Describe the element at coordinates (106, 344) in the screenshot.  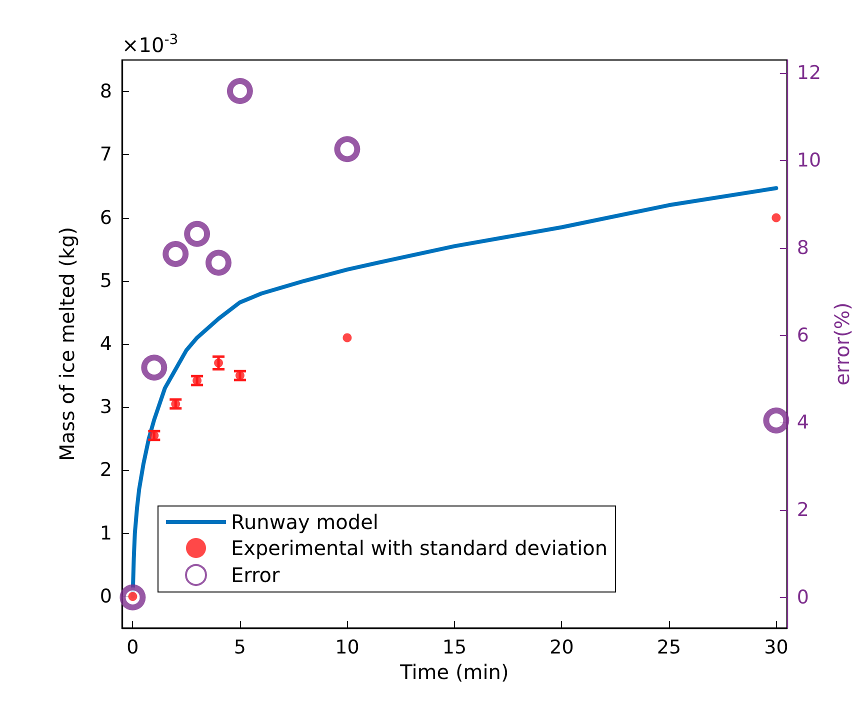
I see `y-tick-label: 4` at that location.